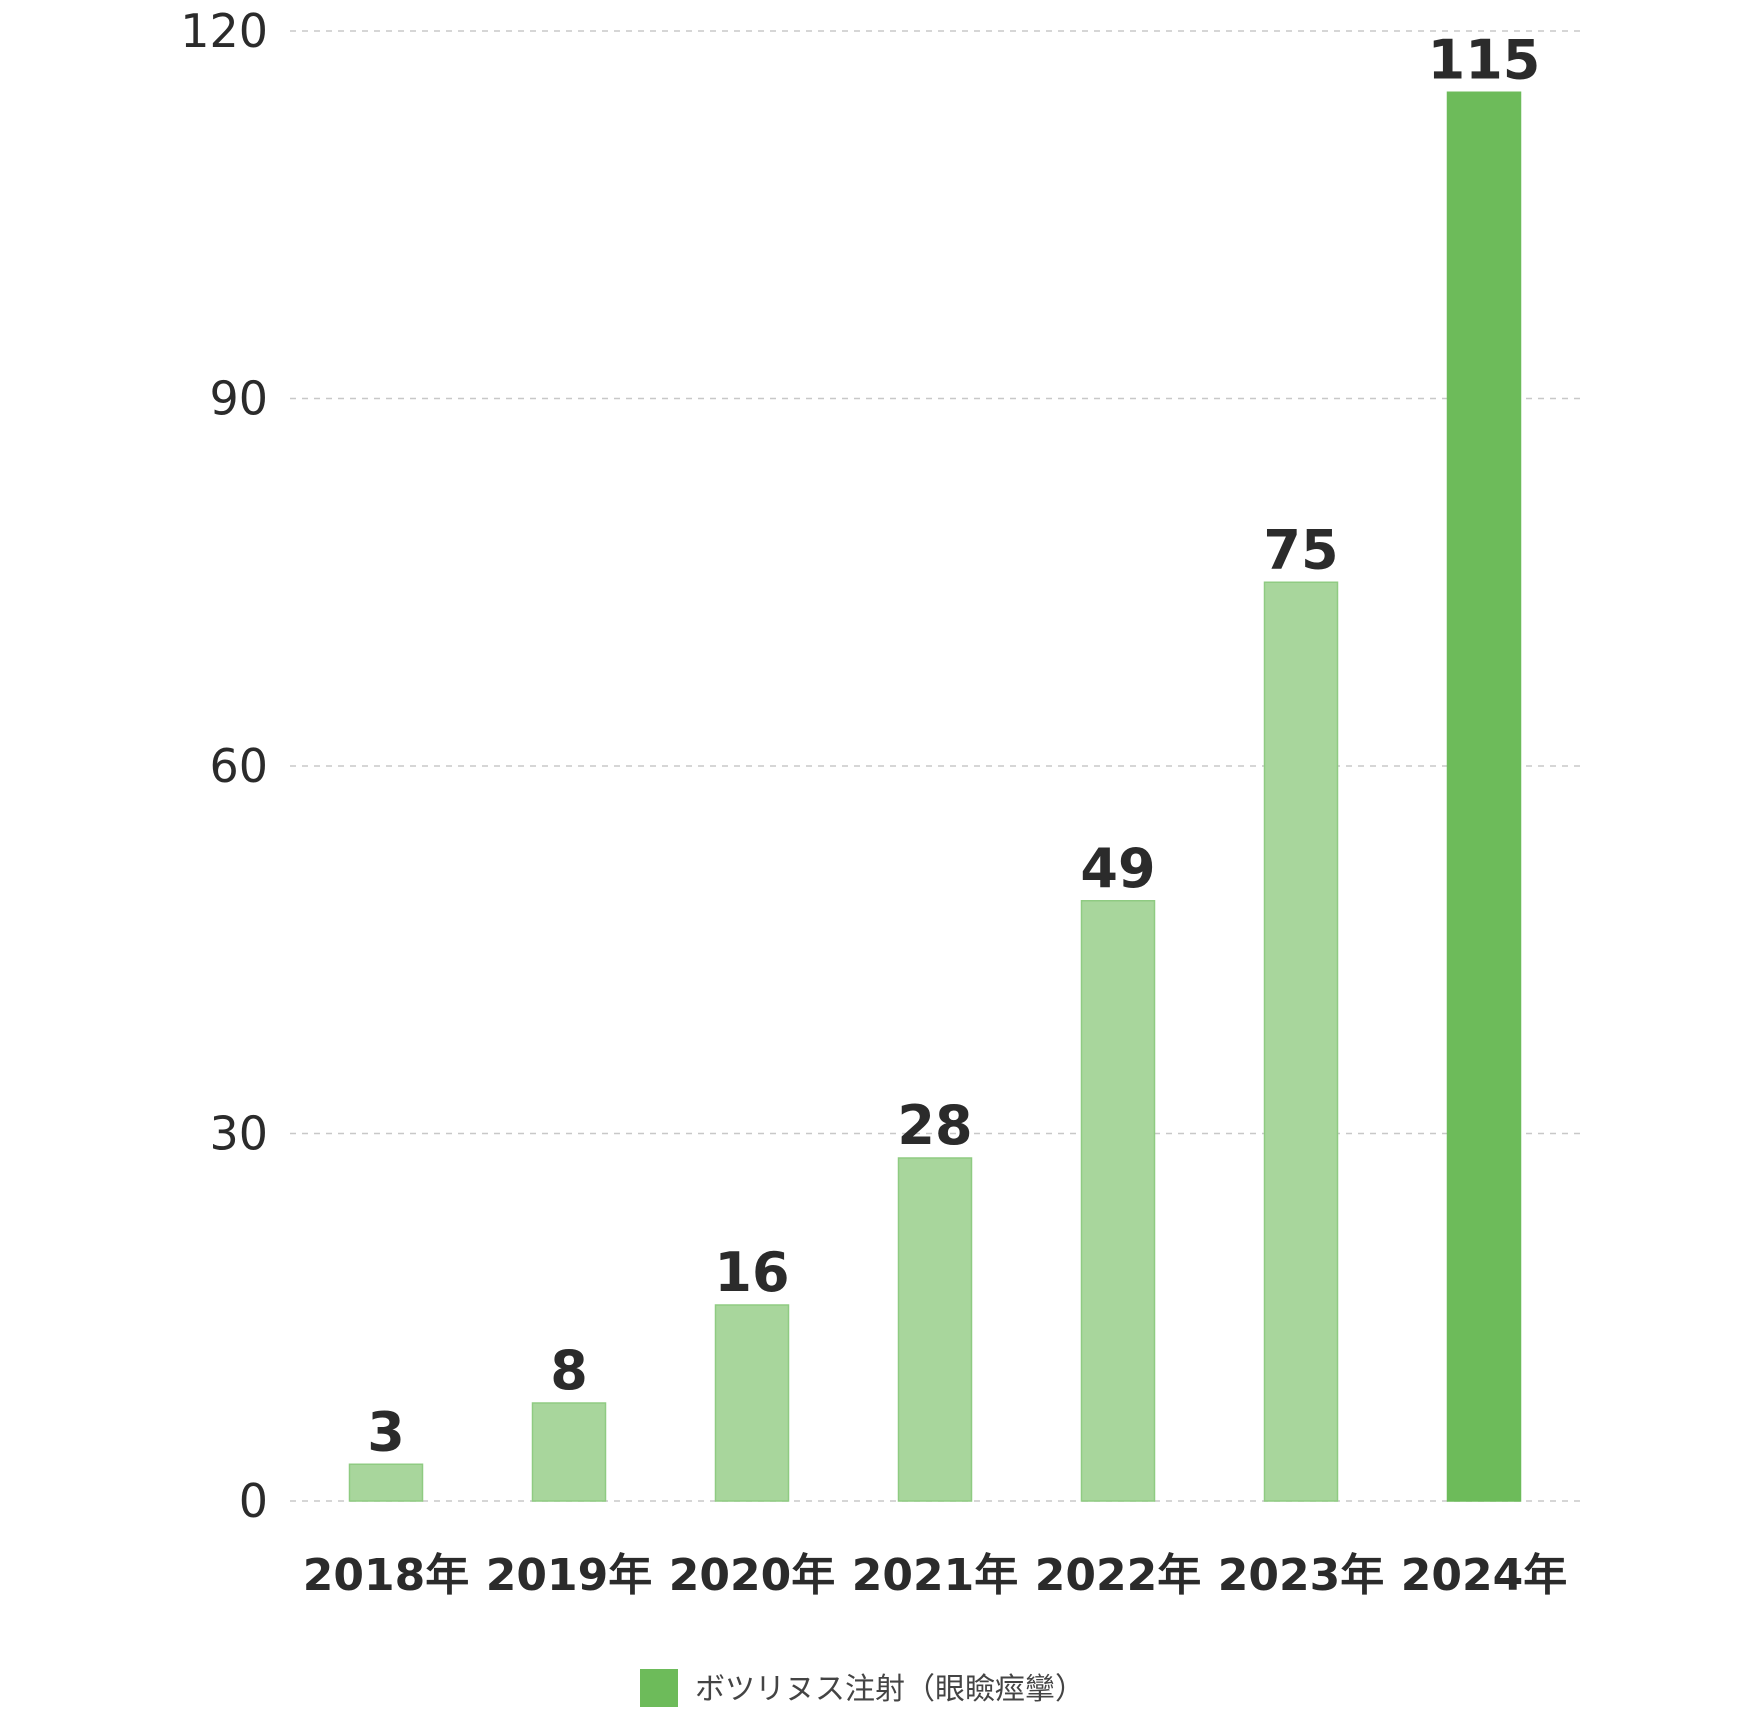 Image resolution: width=1760 pixels, height=1712 pixels. What do you see at coordinates (238, 399) in the screenshot?
I see `y-tick-label: 90` at bounding box center [238, 399].